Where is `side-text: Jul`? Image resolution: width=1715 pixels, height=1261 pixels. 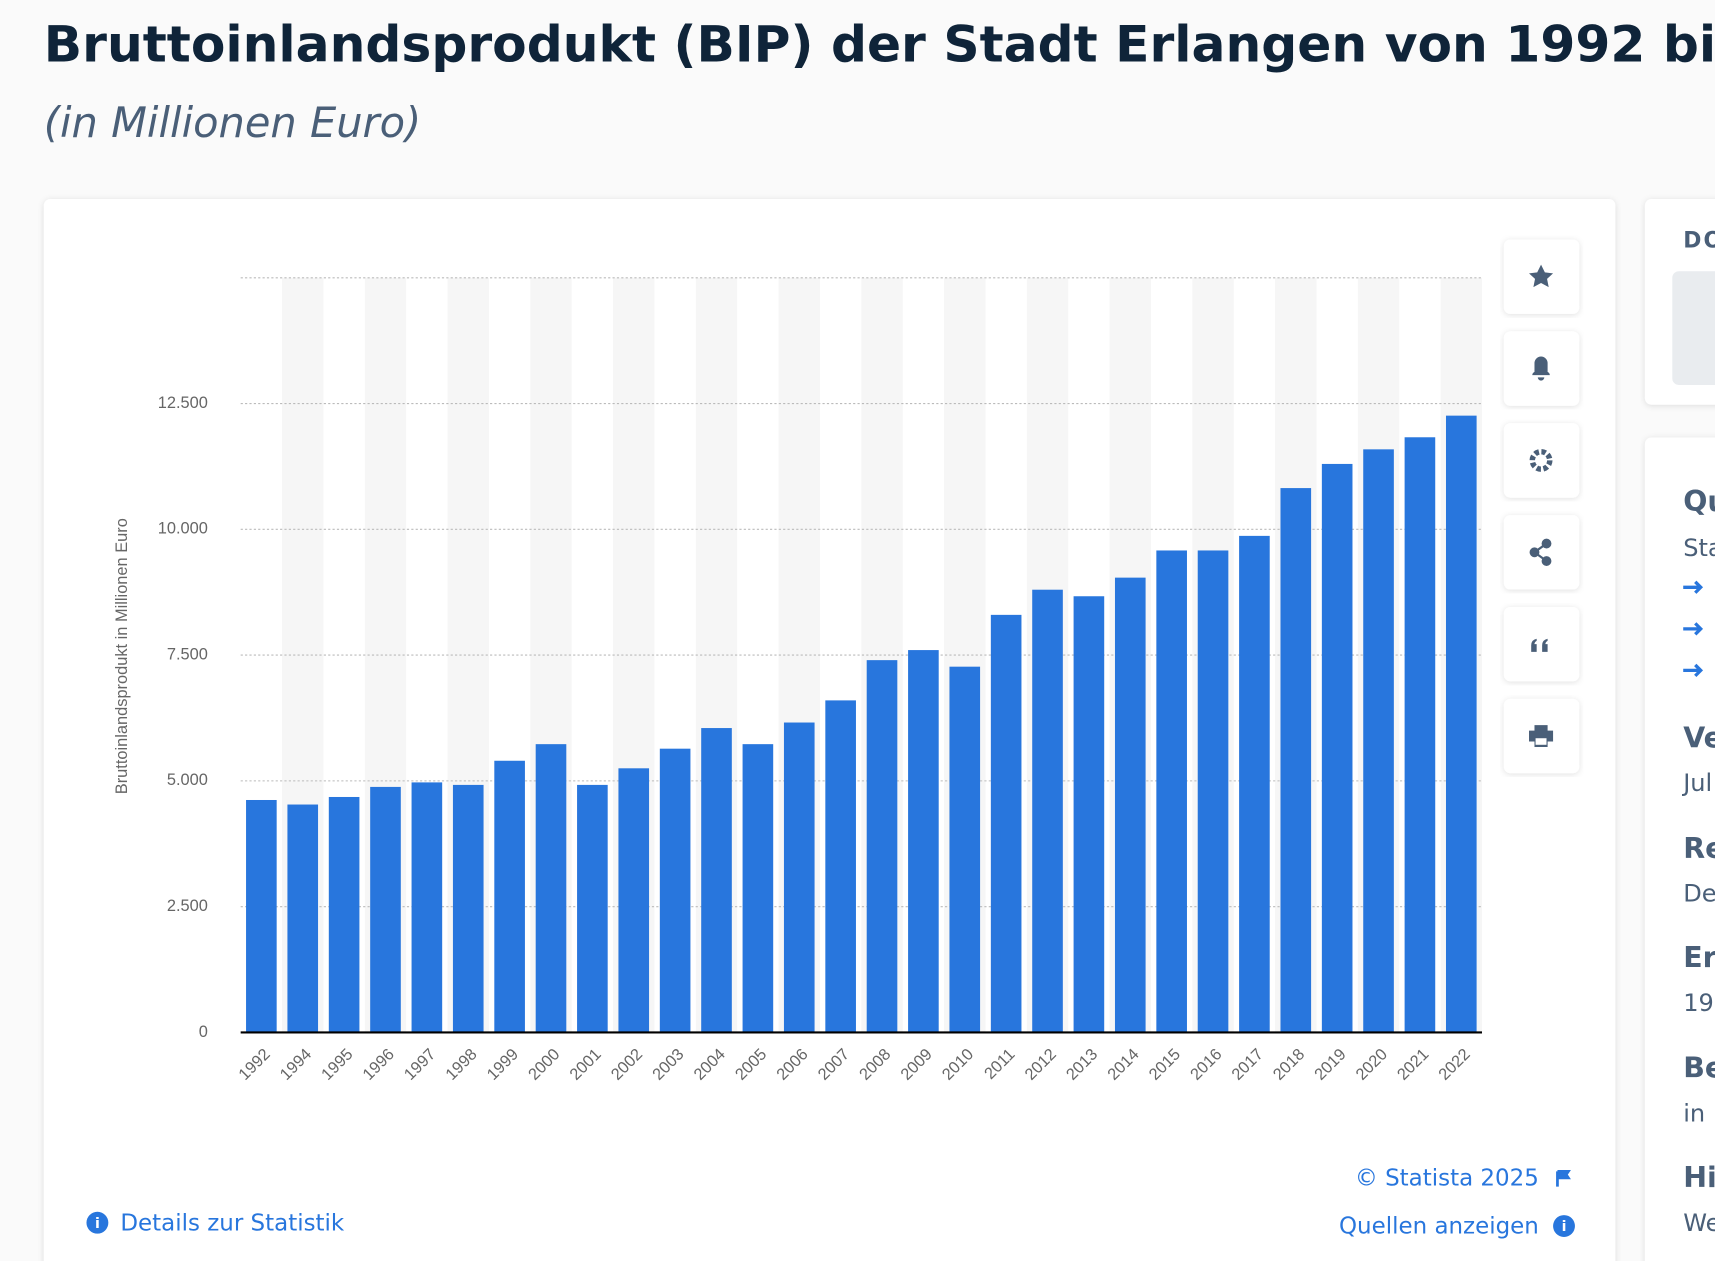
side-text: Jul is located at coordinates (1696, 783).